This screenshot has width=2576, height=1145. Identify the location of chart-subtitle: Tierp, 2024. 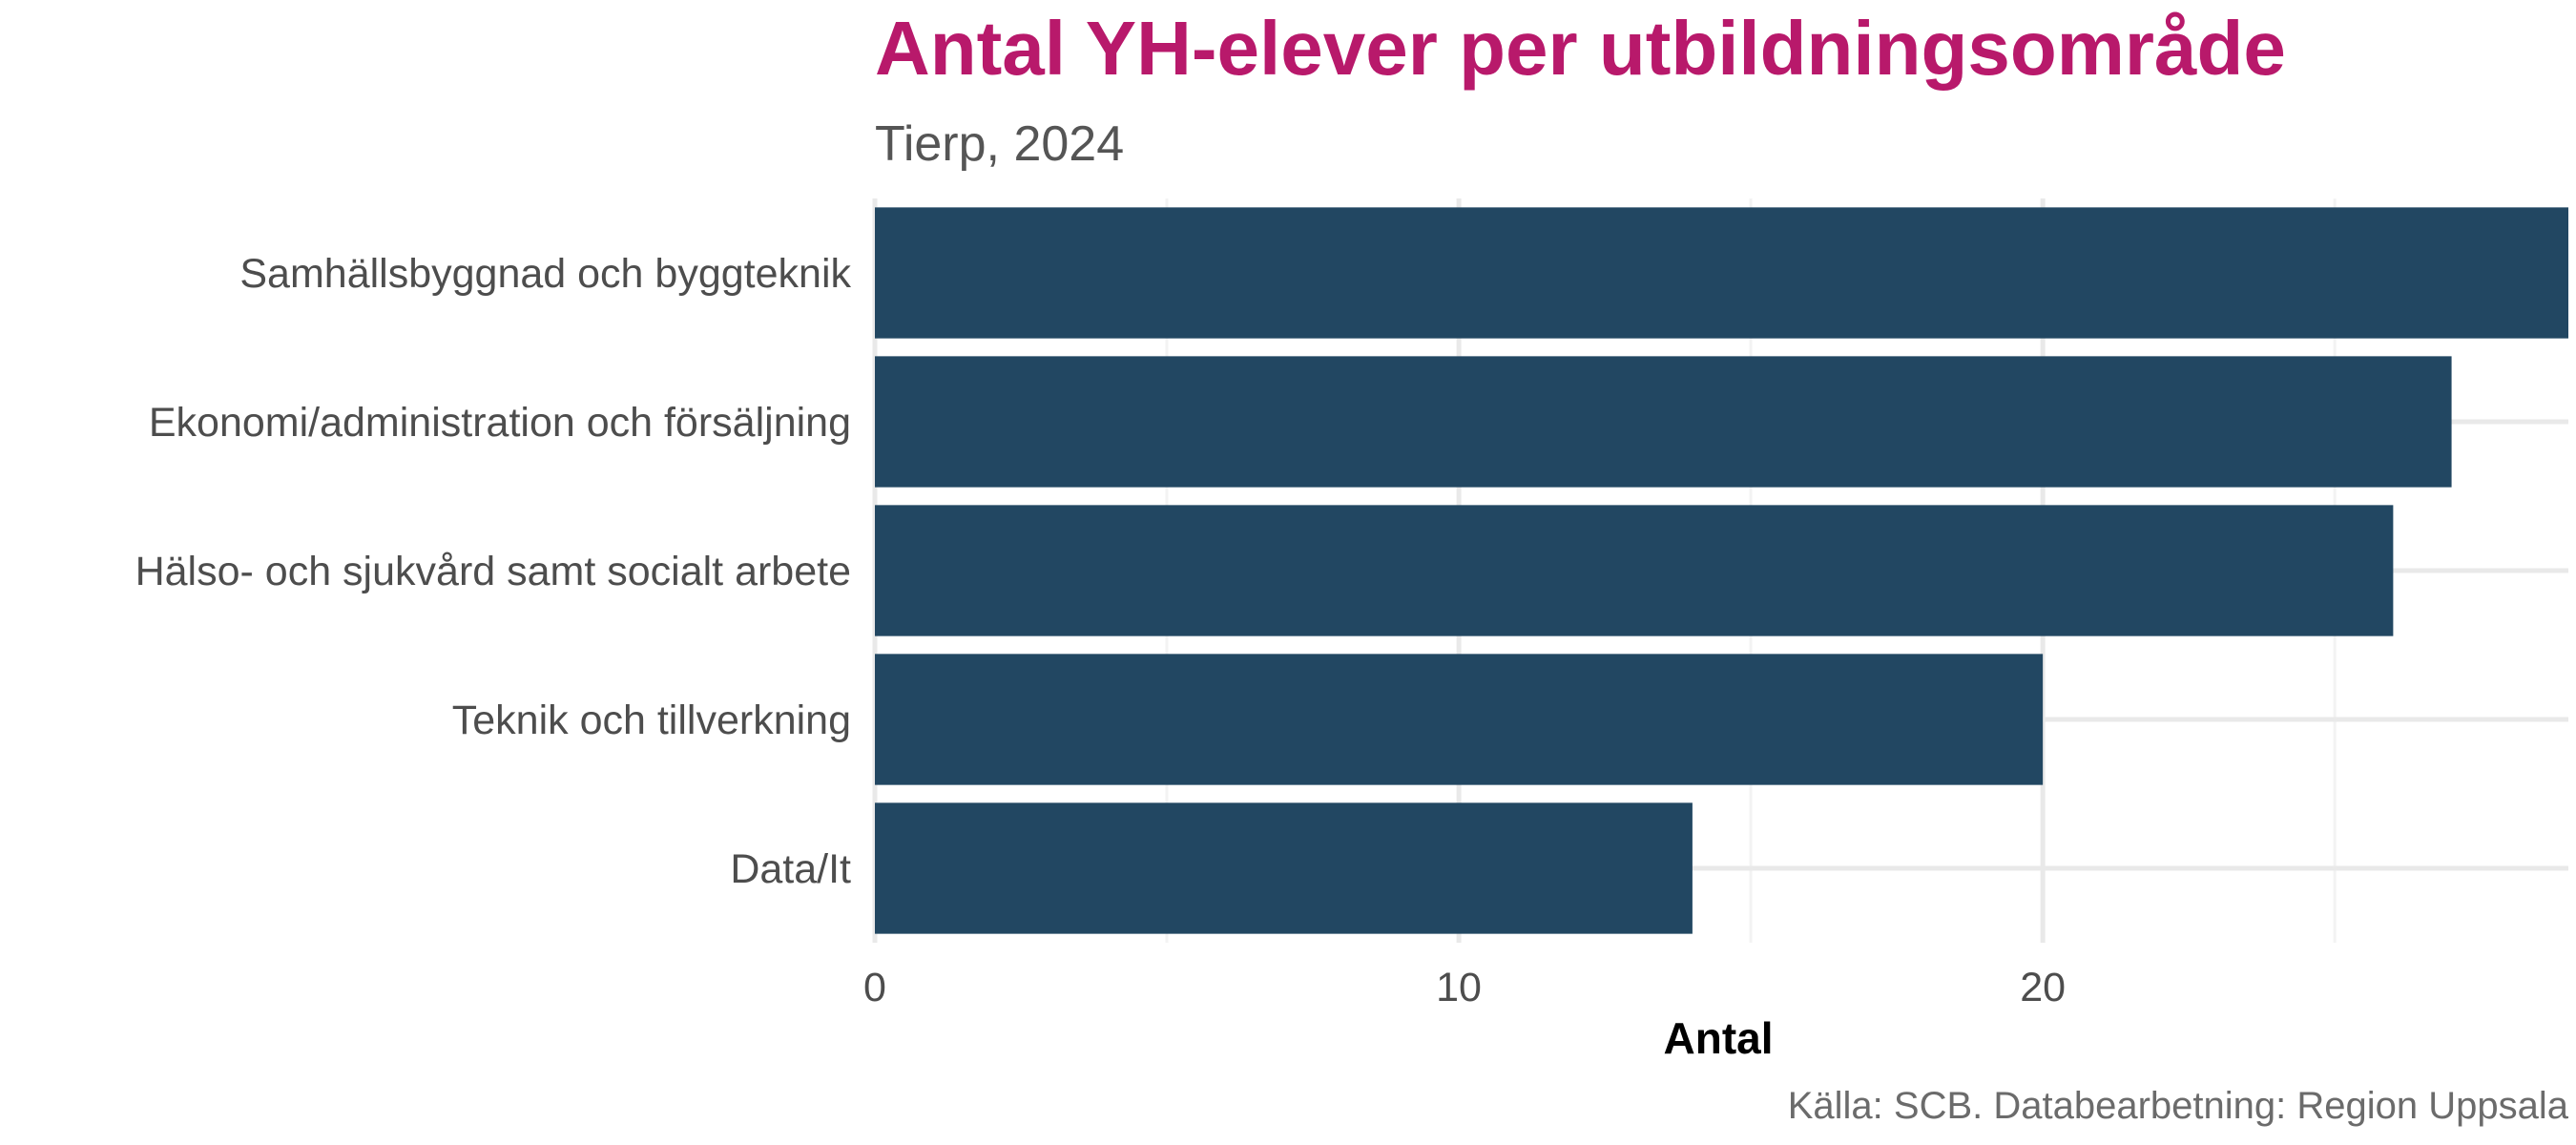
(999, 144).